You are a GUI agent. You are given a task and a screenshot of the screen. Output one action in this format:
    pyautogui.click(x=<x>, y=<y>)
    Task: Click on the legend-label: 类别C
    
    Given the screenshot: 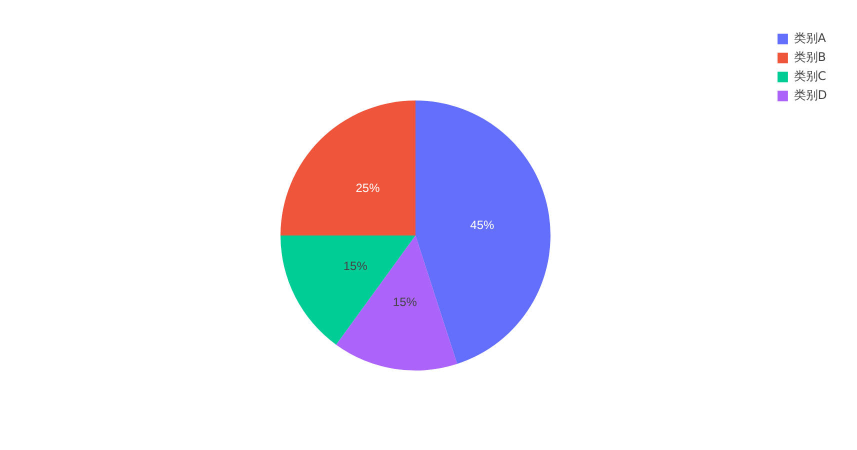 What is the action you would take?
    pyautogui.click(x=810, y=76)
    